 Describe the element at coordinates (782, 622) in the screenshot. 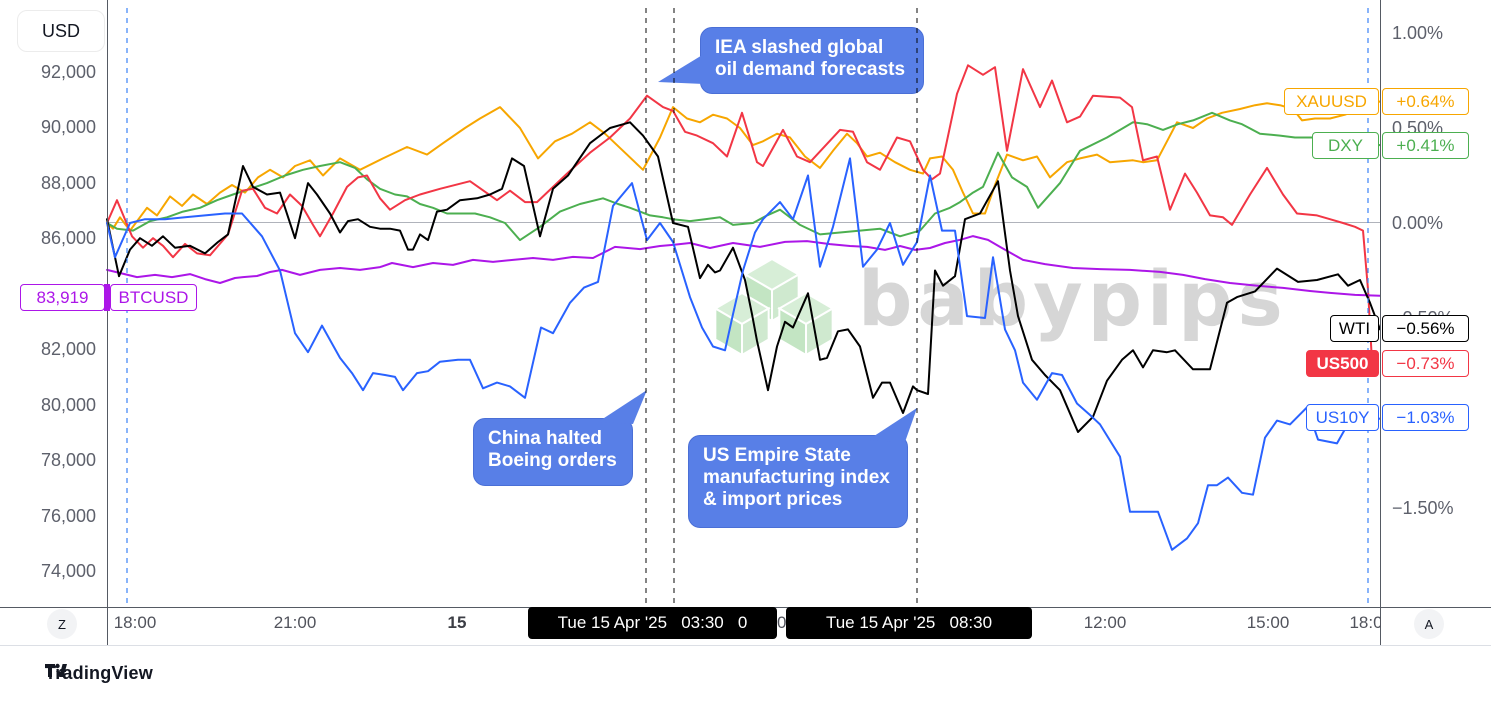

I see `hidden-time-label-fragment: 0` at that location.